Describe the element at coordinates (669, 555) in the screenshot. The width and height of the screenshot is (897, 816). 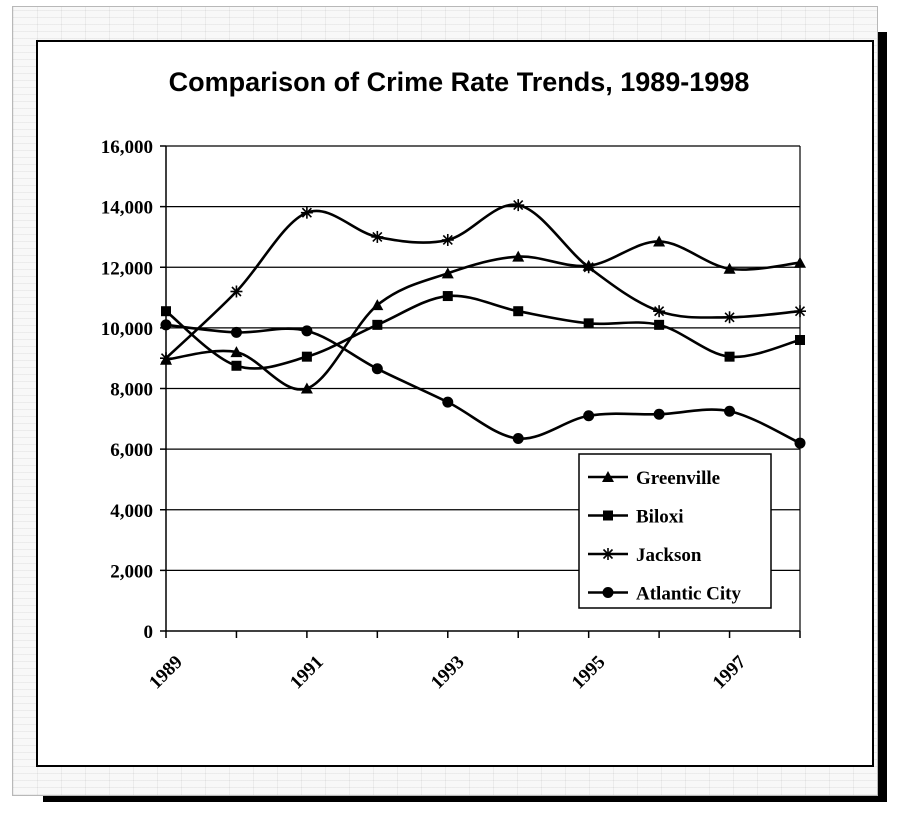
I see `legend-label-jackson: Jackson` at that location.